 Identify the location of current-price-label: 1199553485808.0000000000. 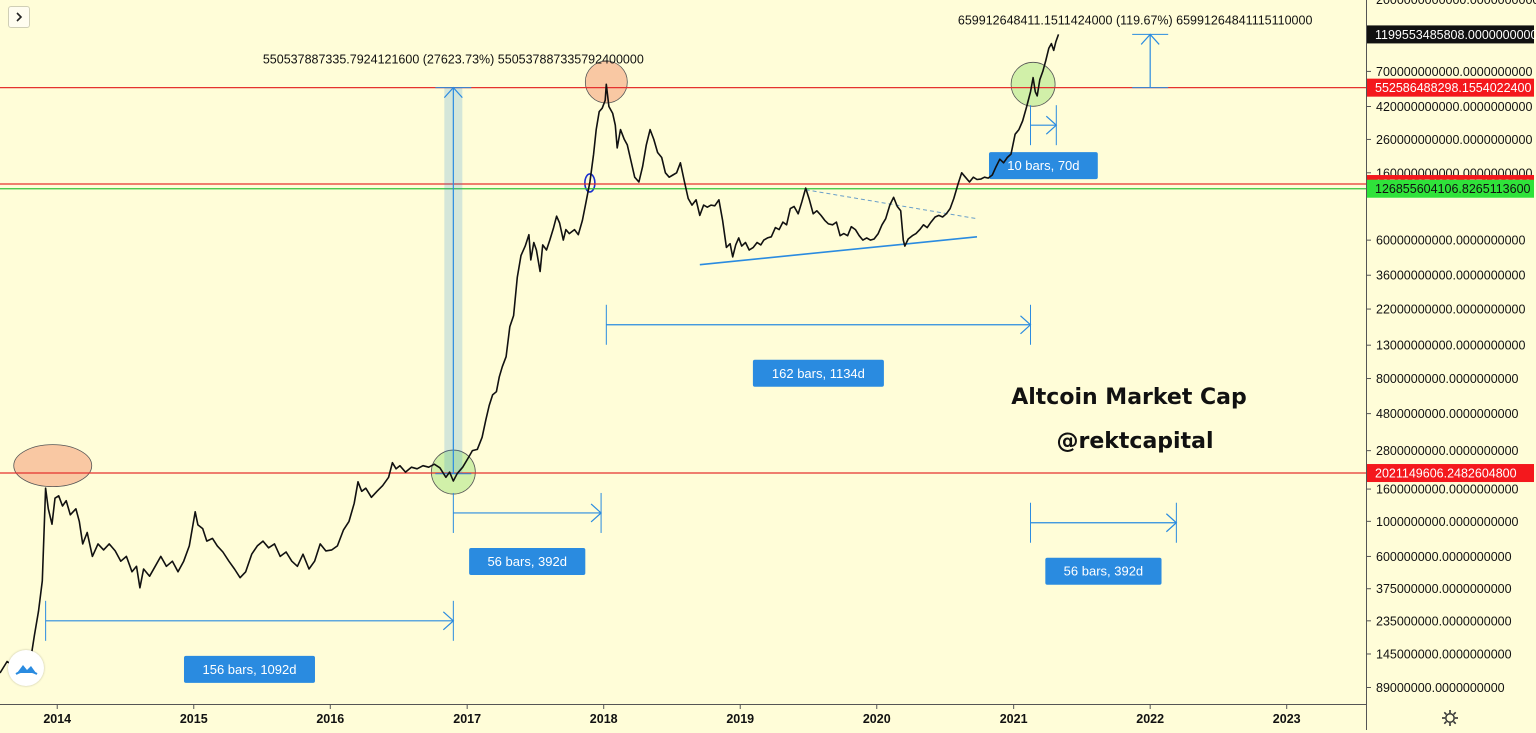
(1455, 35).